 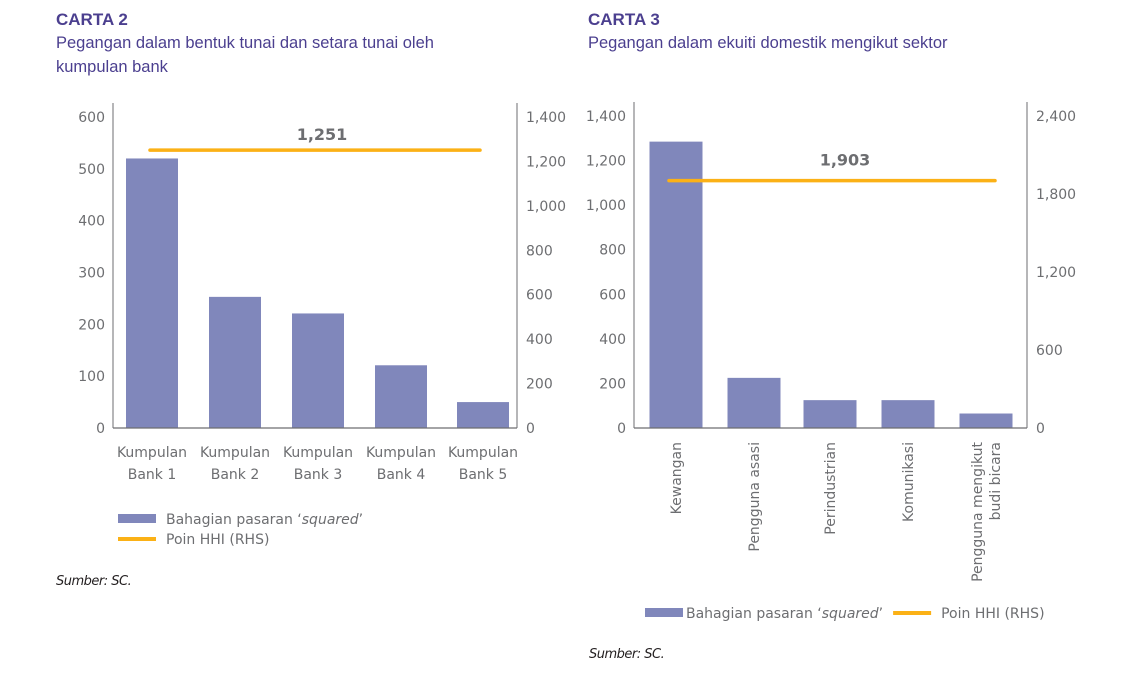 I want to click on right-axis-tick-label: 400, so click(x=539, y=340).